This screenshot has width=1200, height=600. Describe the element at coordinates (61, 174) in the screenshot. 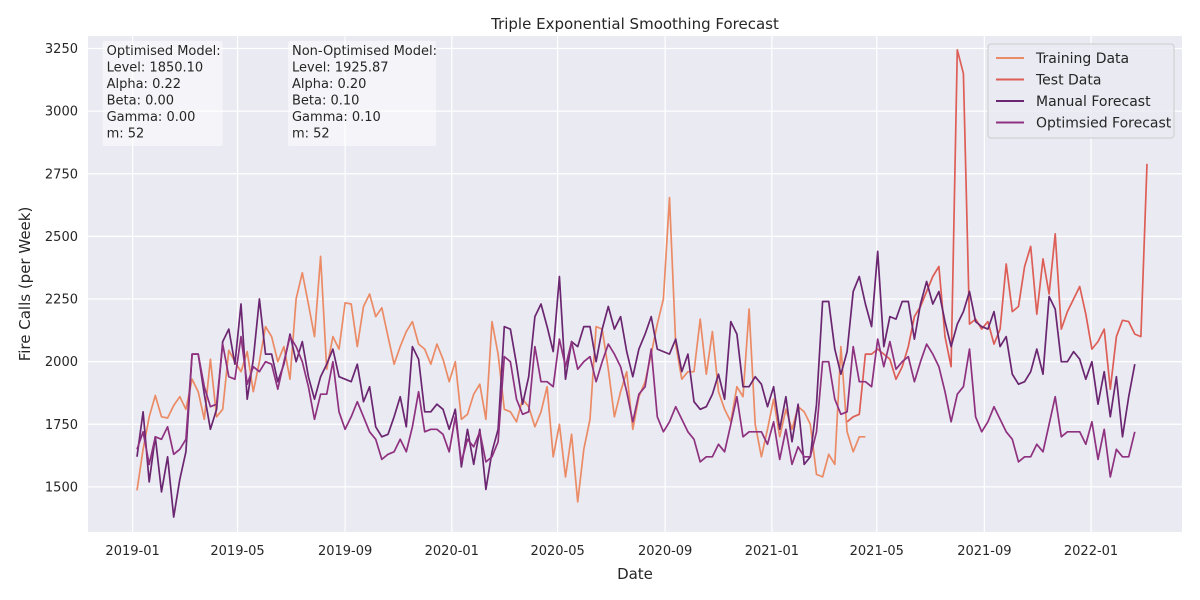

I see `y-tick-label: 2750` at that location.